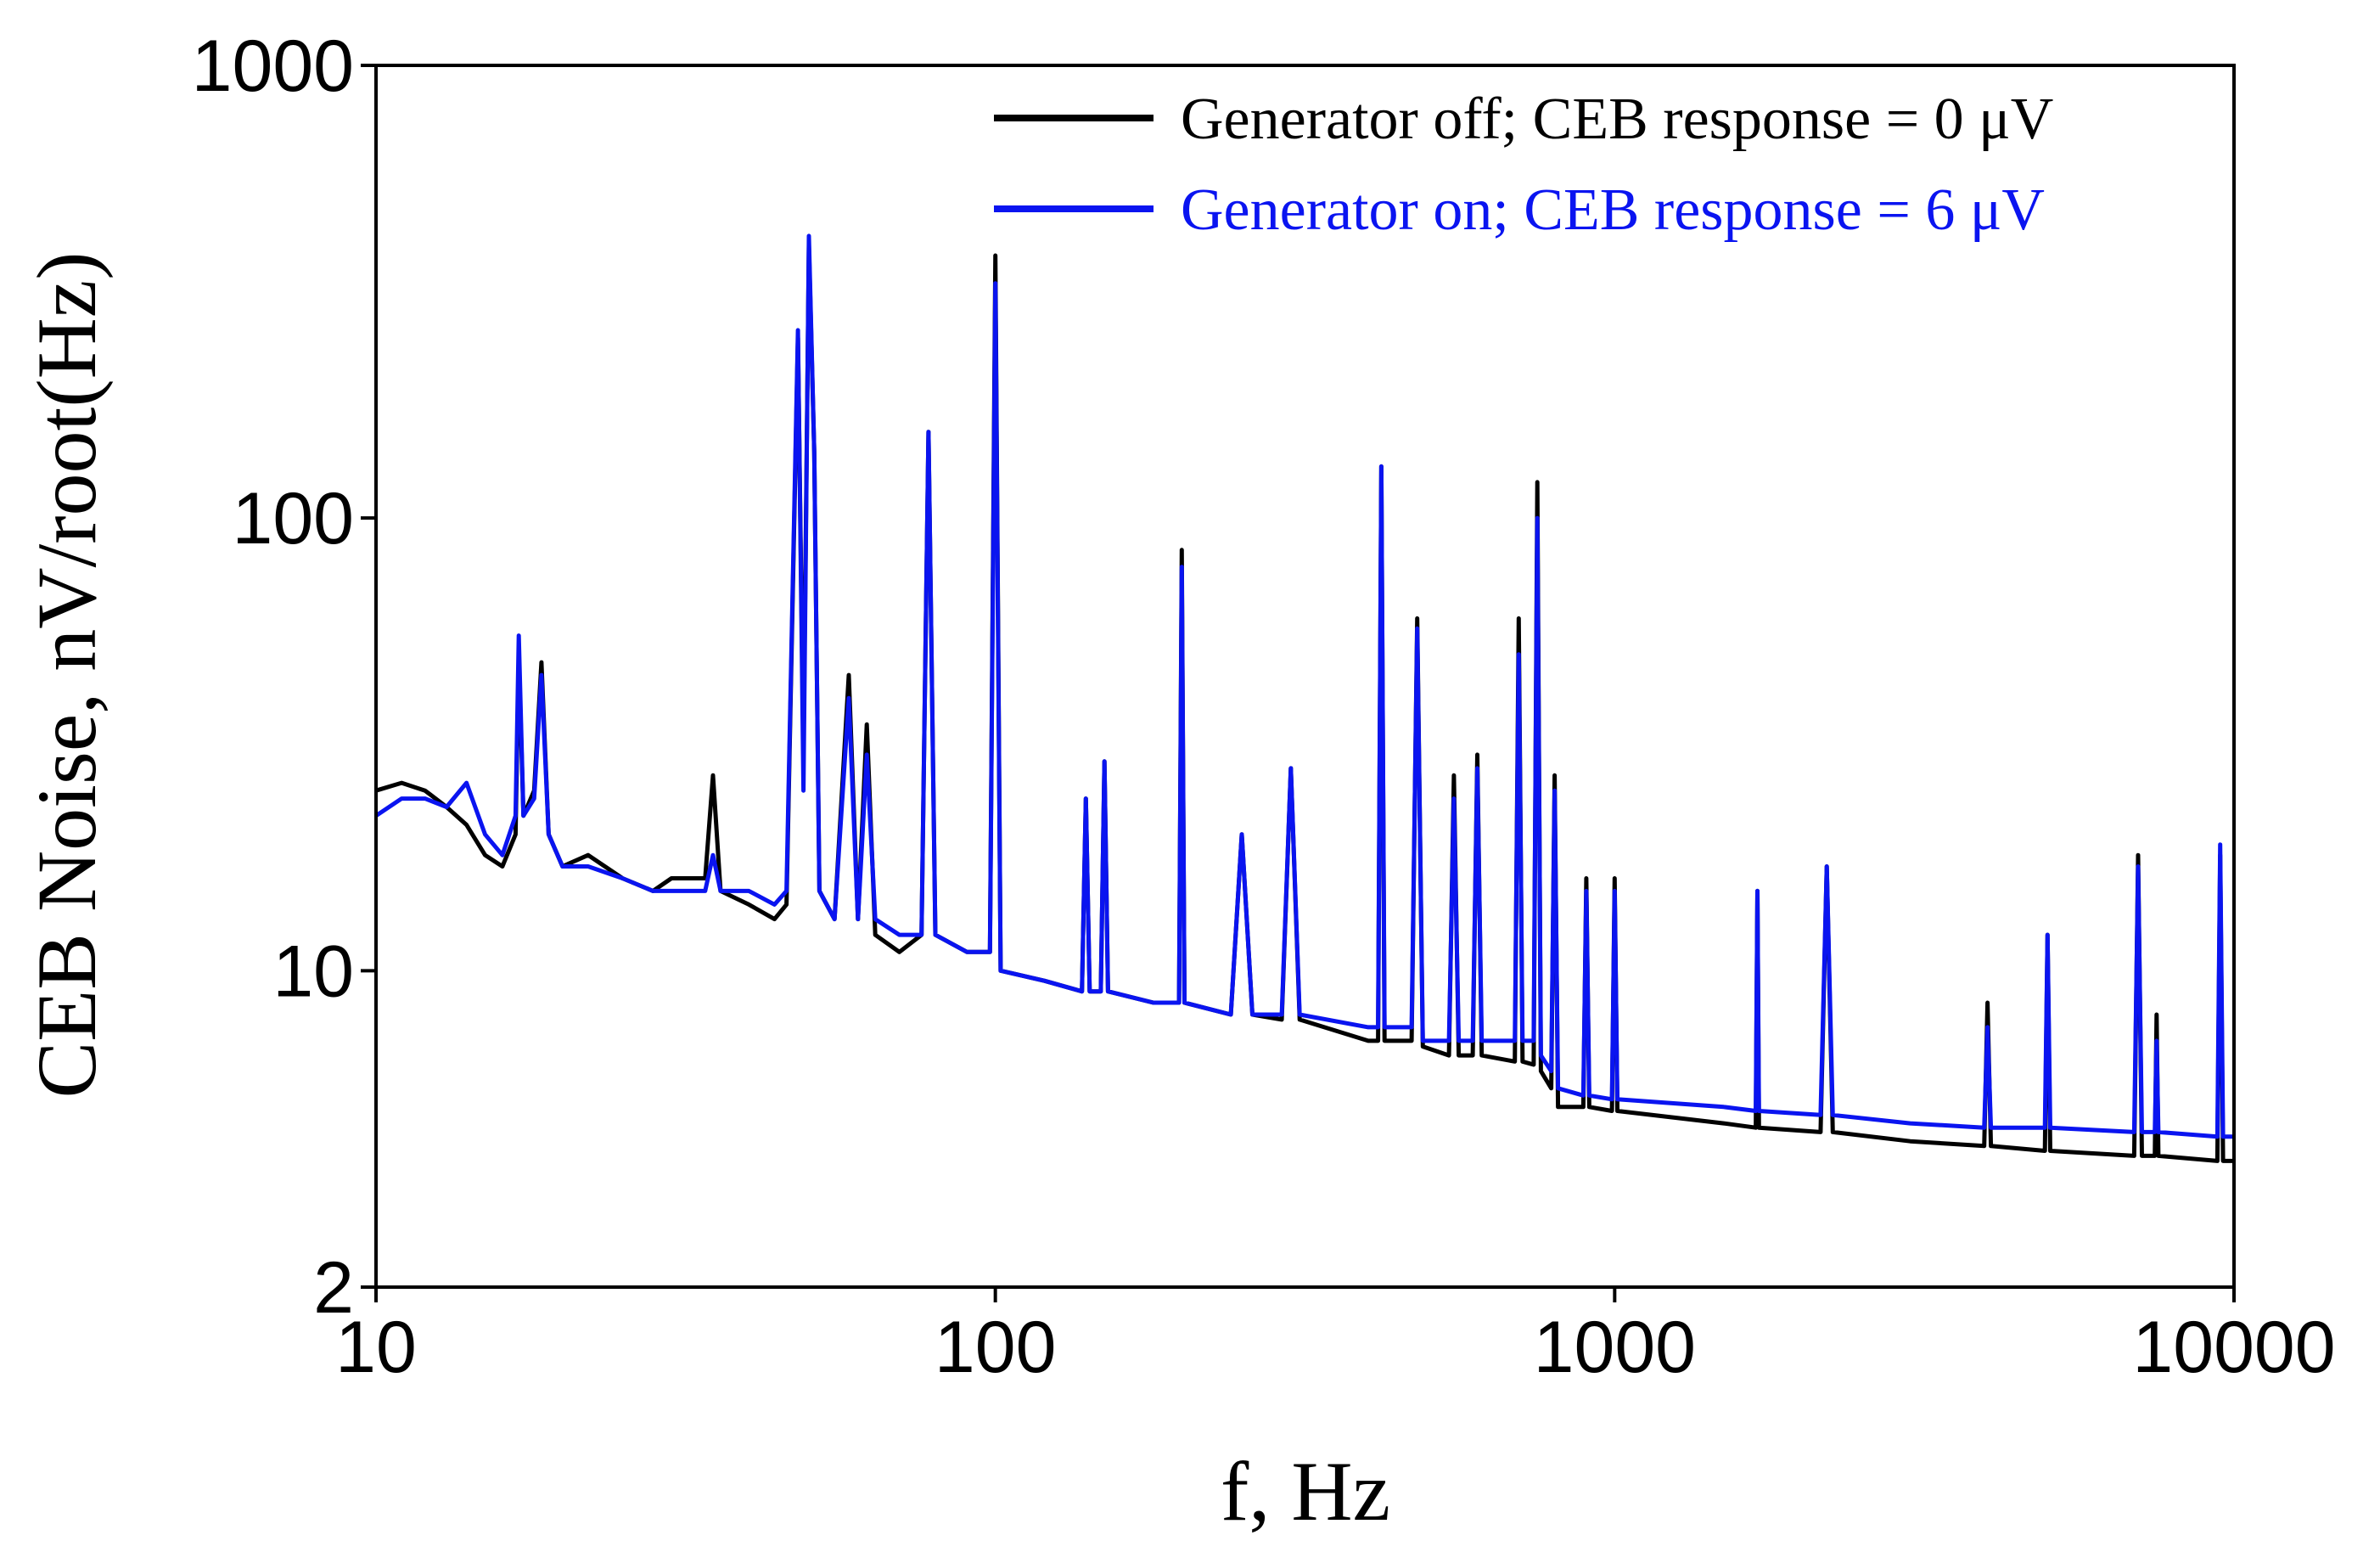  I want to click on y-axis-label: CEB Noise, nV/root(Hz), so click(67, 674).